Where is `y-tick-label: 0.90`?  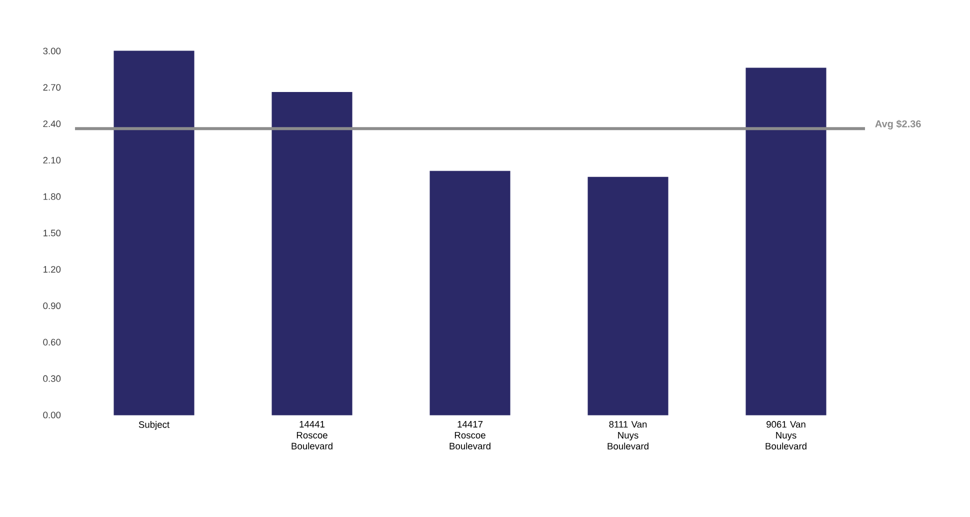 y-tick-label: 0.90 is located at coordinates (52, 306).